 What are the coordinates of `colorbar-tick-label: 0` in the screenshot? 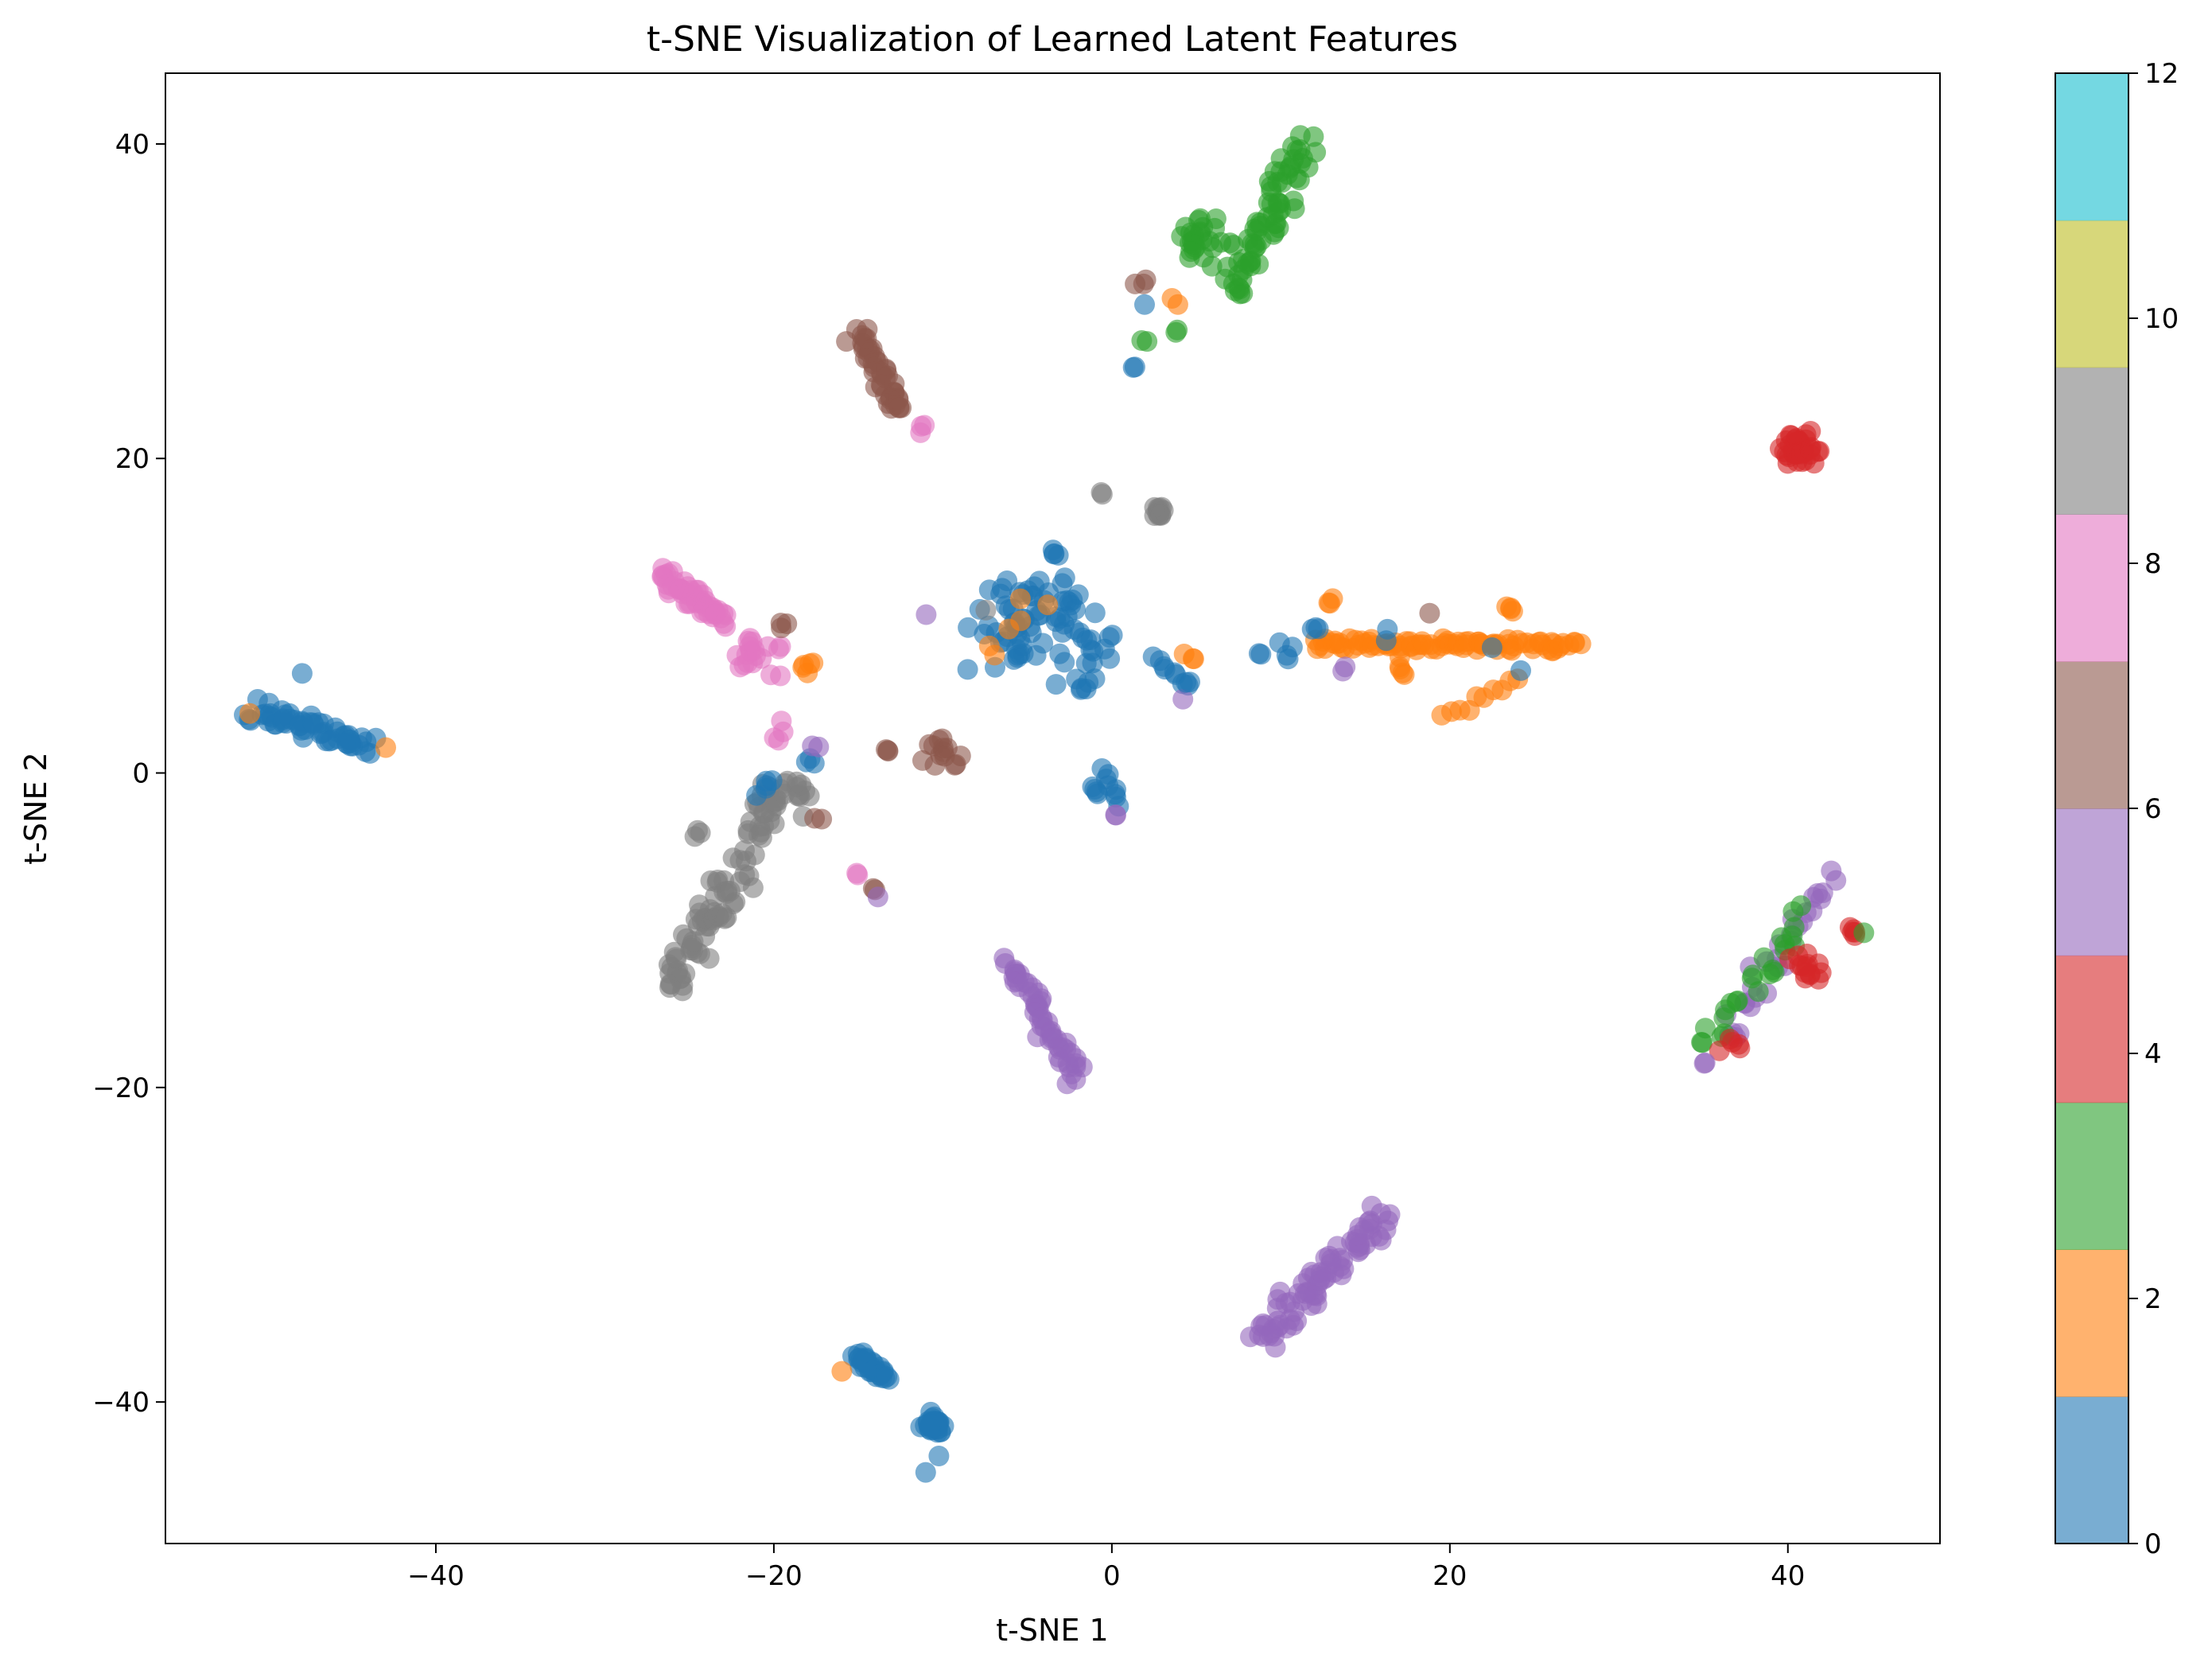 It's located at (2153, 1544).